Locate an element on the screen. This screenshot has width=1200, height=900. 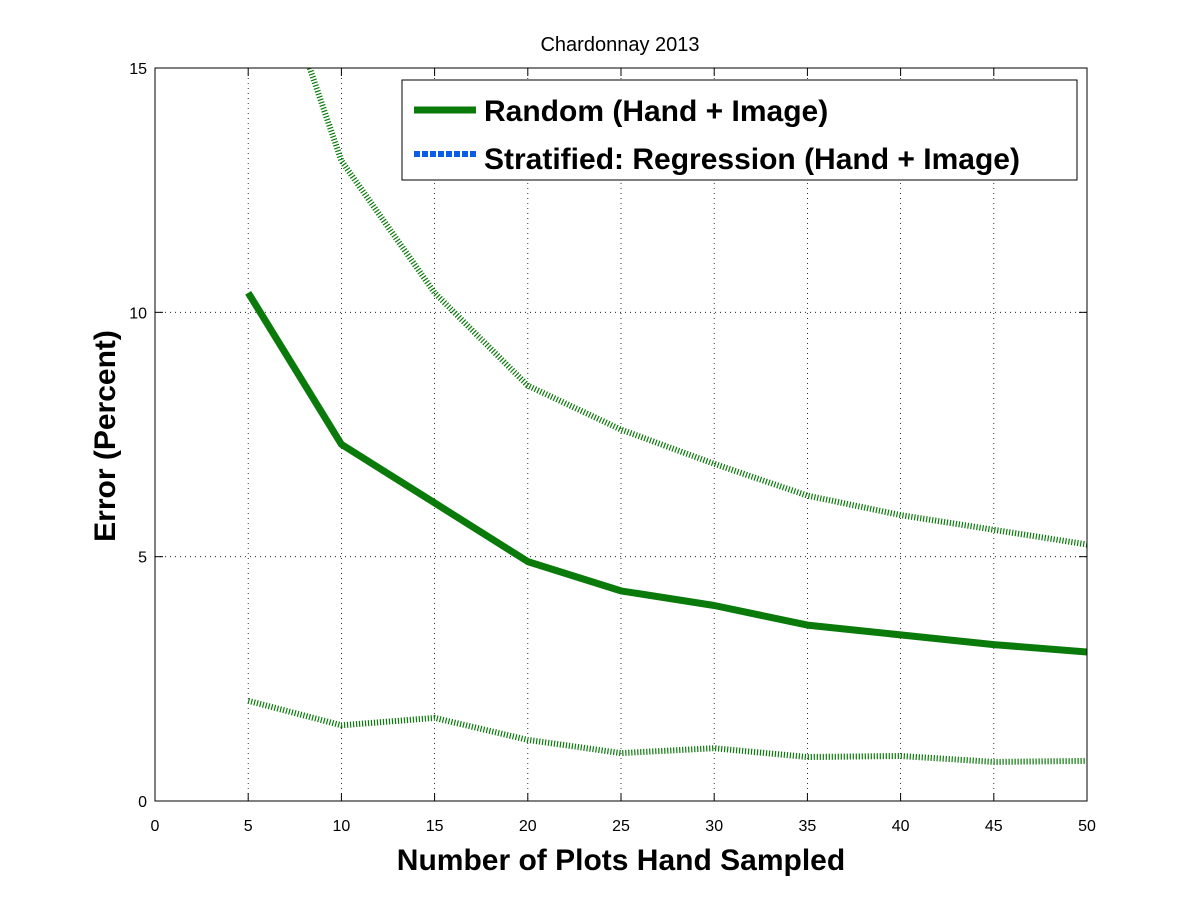
legend-label-random: Random (Hand + Image) is located at coordinates (656, 111).